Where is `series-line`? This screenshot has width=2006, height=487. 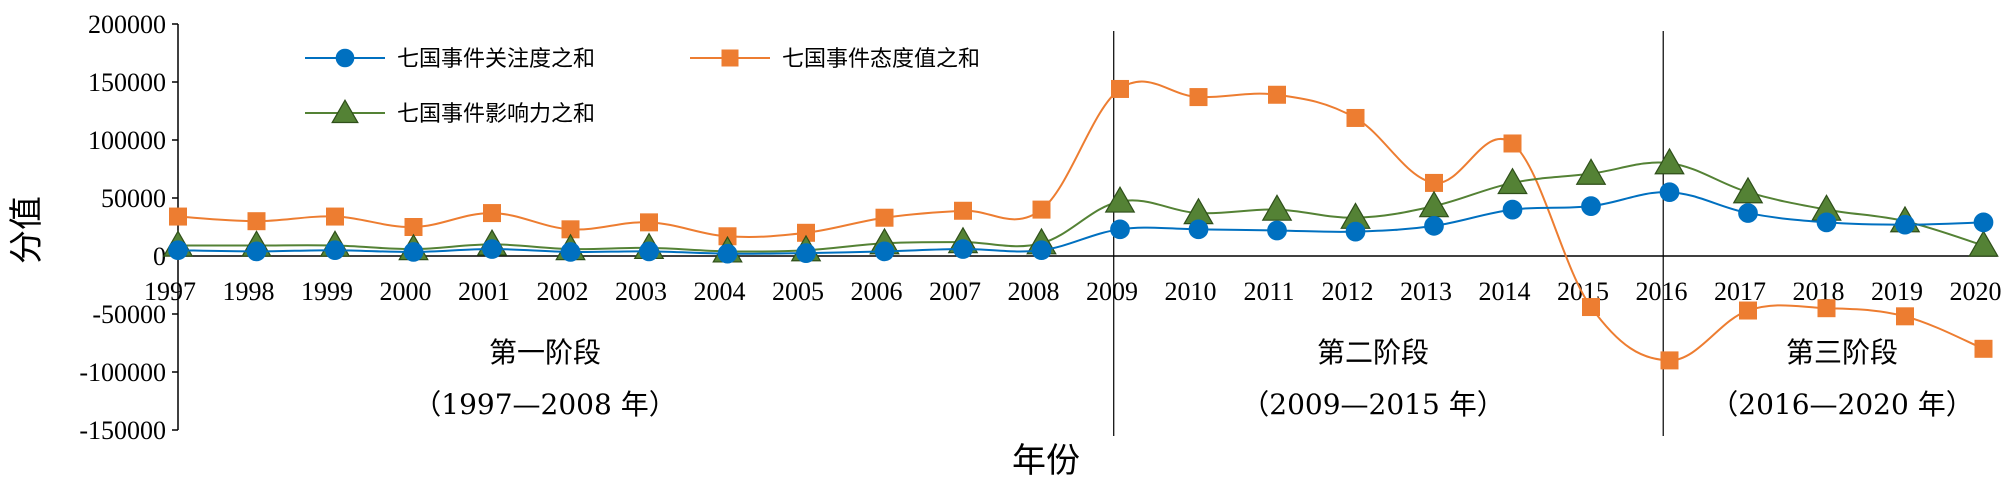
series-line is located at coordinates (1080, 223).